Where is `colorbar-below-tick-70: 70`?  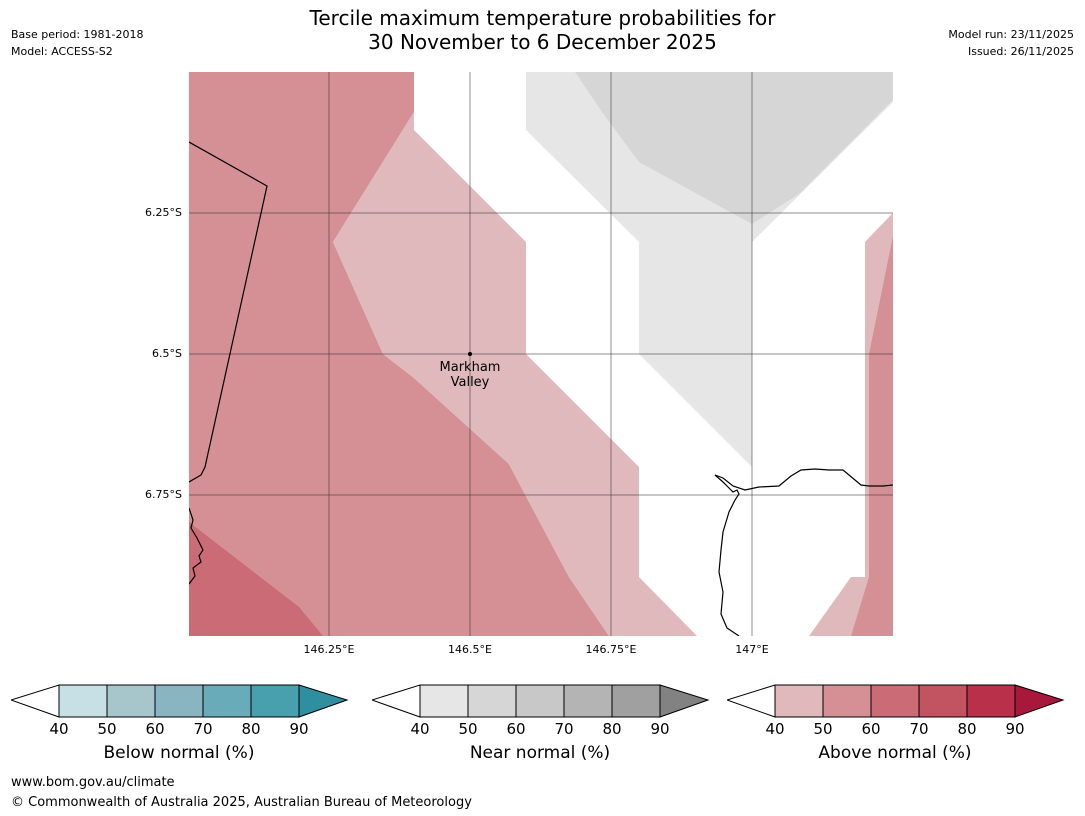
colorbar-below-tick-70: 70 is located at coordinates (203, 729).